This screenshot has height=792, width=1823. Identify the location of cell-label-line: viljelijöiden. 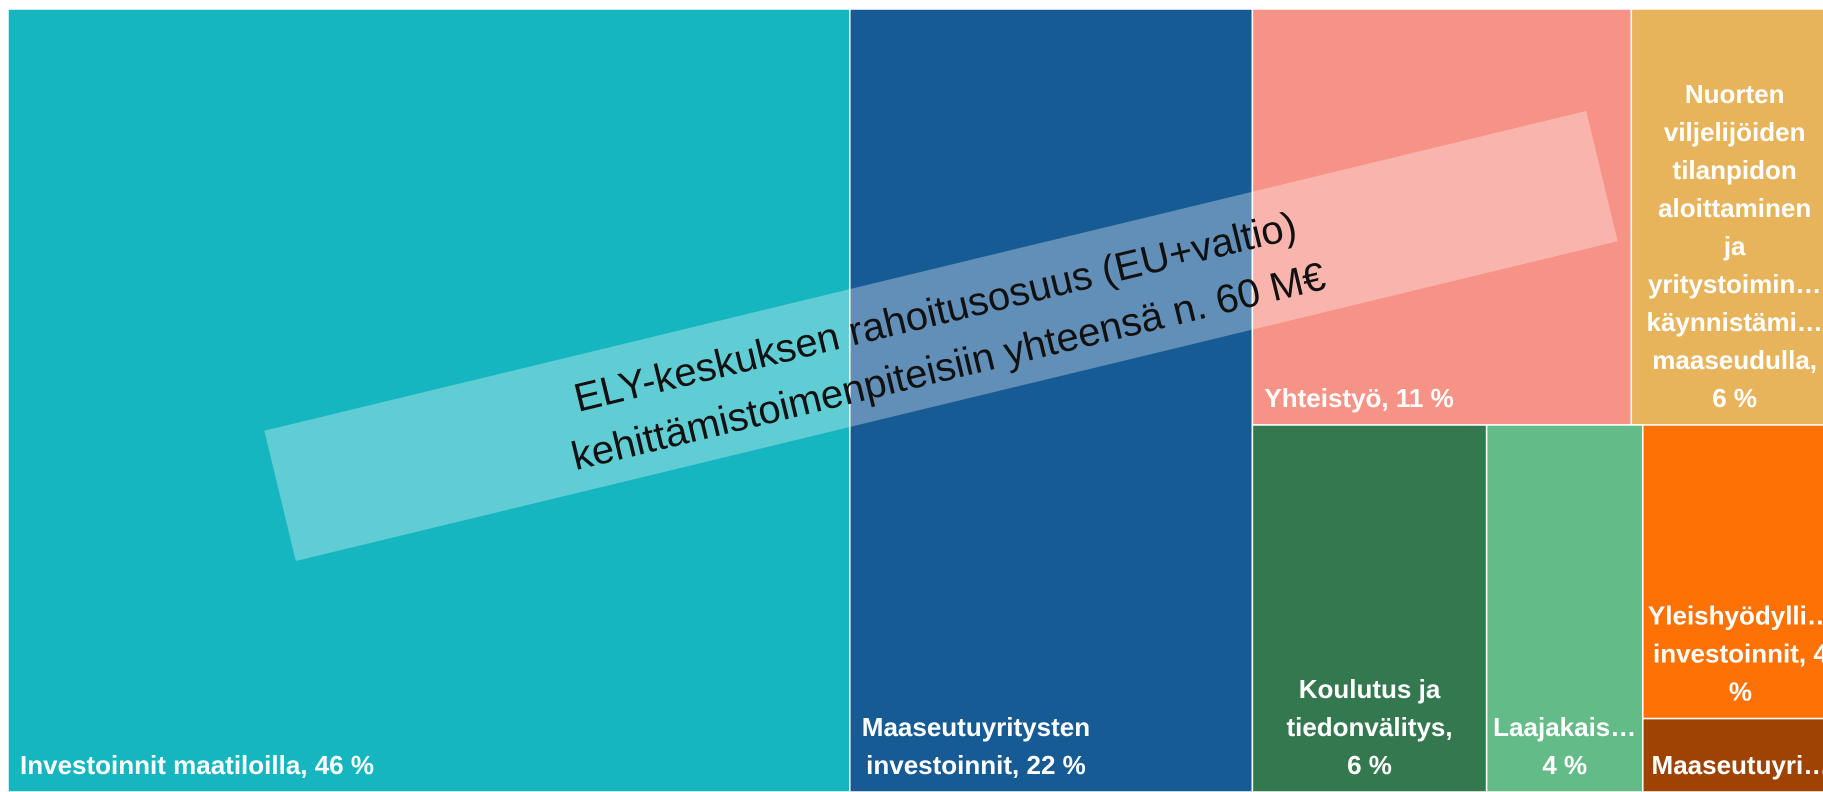
(1735, 132).